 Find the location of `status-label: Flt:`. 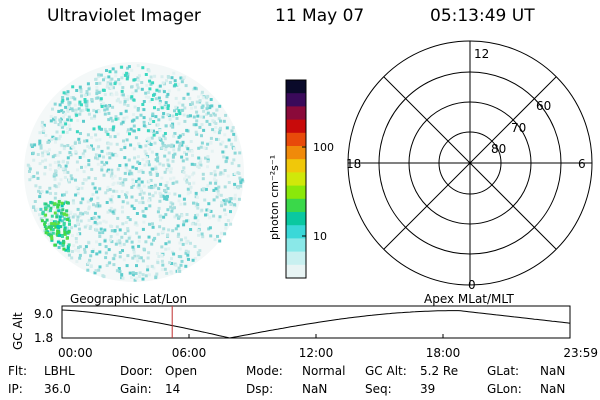

status-label: Flt: is located at coordinates (17, 371).